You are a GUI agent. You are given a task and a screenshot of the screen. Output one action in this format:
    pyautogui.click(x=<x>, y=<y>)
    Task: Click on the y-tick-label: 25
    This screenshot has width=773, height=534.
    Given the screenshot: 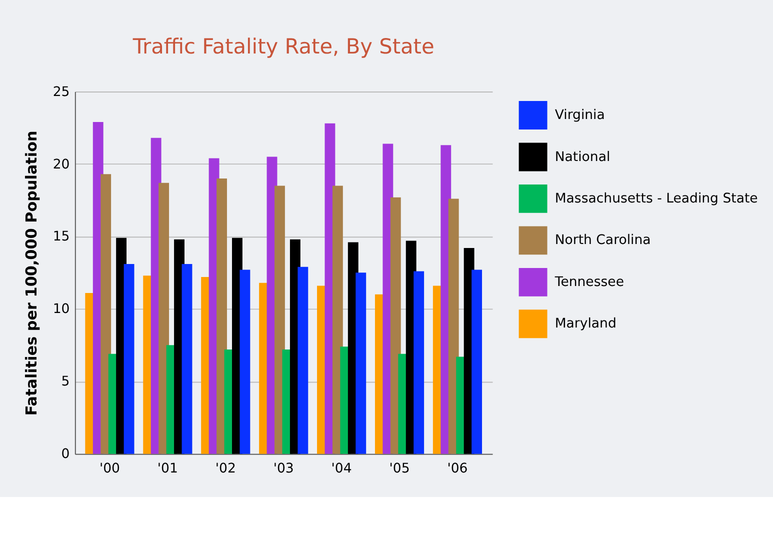 What is the action you would take?
    pyautogui.click(x=61, y=92)
    